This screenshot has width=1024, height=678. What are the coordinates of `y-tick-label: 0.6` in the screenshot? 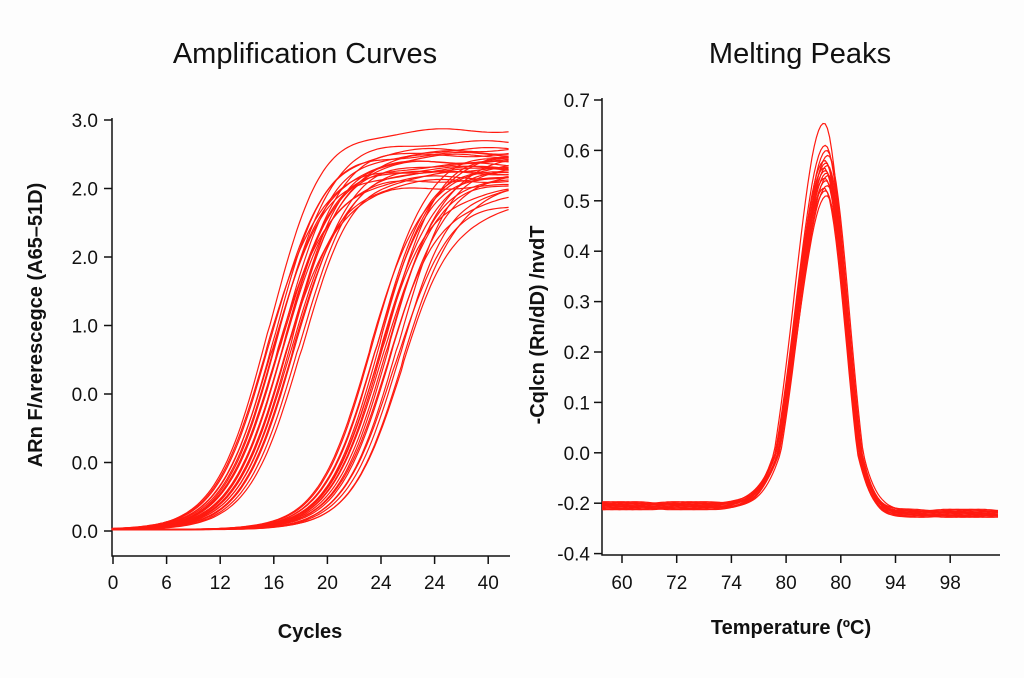 It's located at (577, 151).